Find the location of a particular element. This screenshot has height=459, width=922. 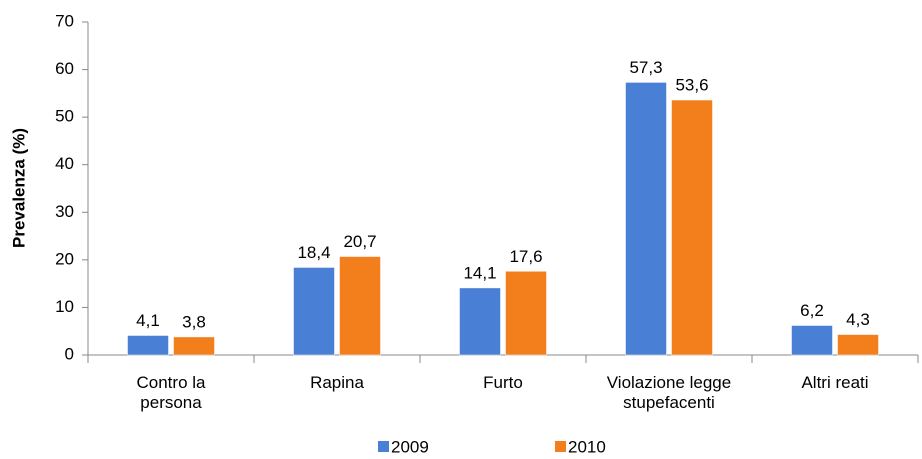

y-tick-label: 40 is located at coordinates (64, 163).